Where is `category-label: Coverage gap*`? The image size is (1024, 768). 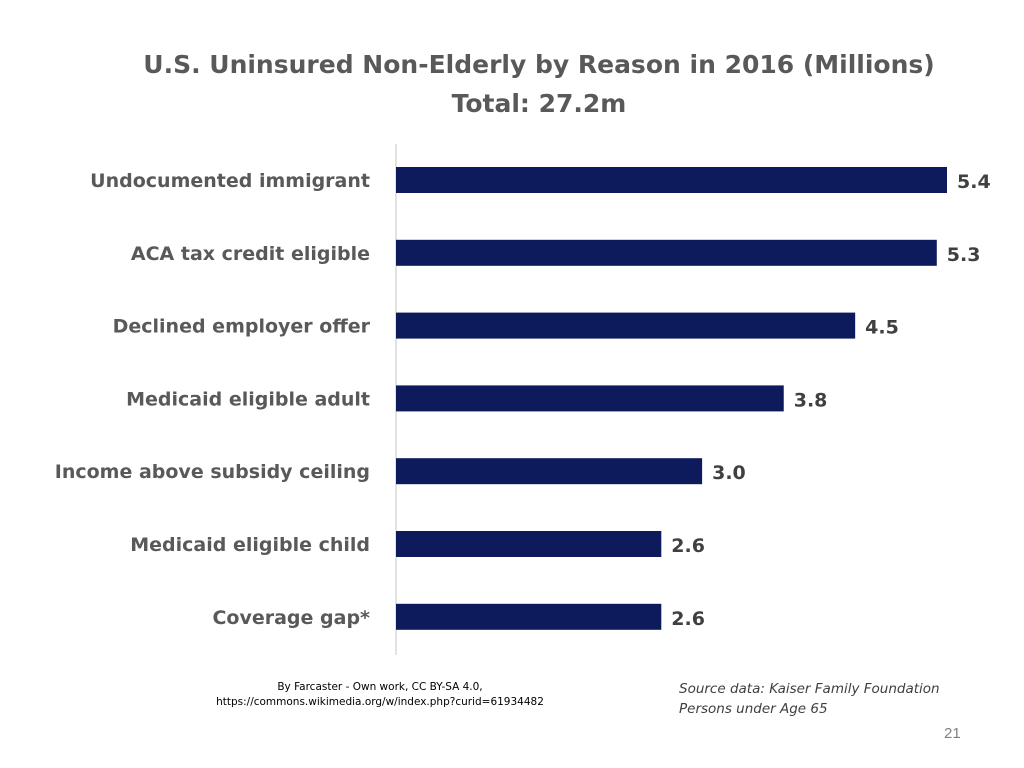
category-label: Coverage gap* is located at coordinates (291, 618).